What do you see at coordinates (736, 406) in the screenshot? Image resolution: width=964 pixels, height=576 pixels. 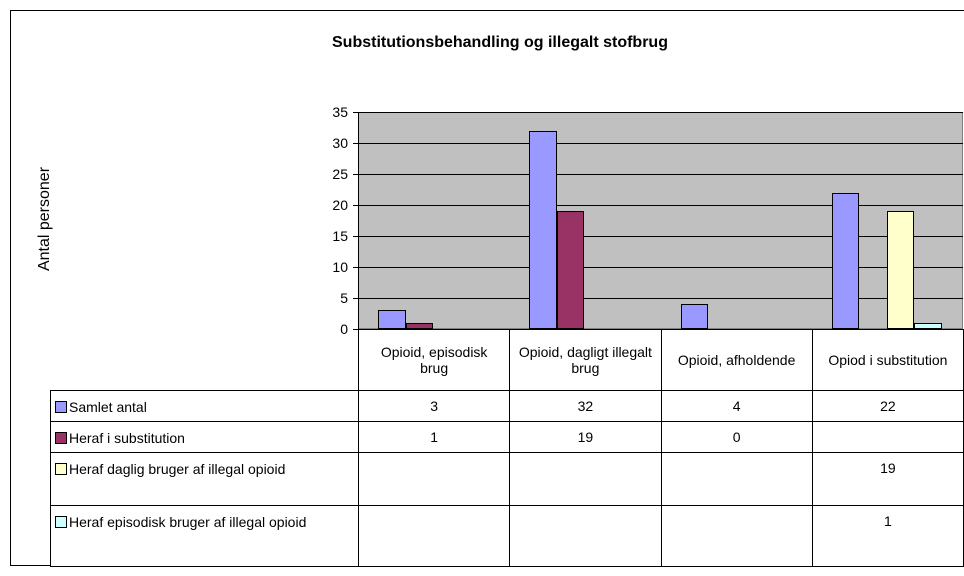 I see `table-cell: 4` at bounding box center [736, 406].